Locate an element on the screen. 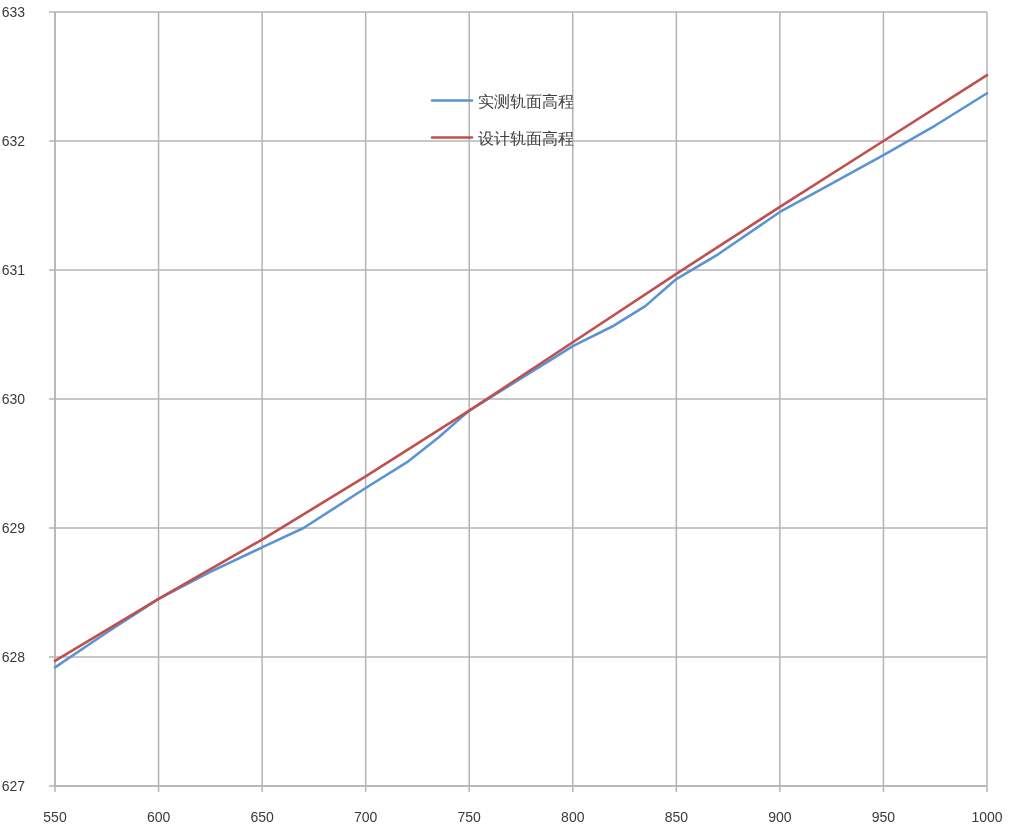 This screenshot has width=1024, height=838. y-tick-label: 631 is located at coordinates (13, 270).